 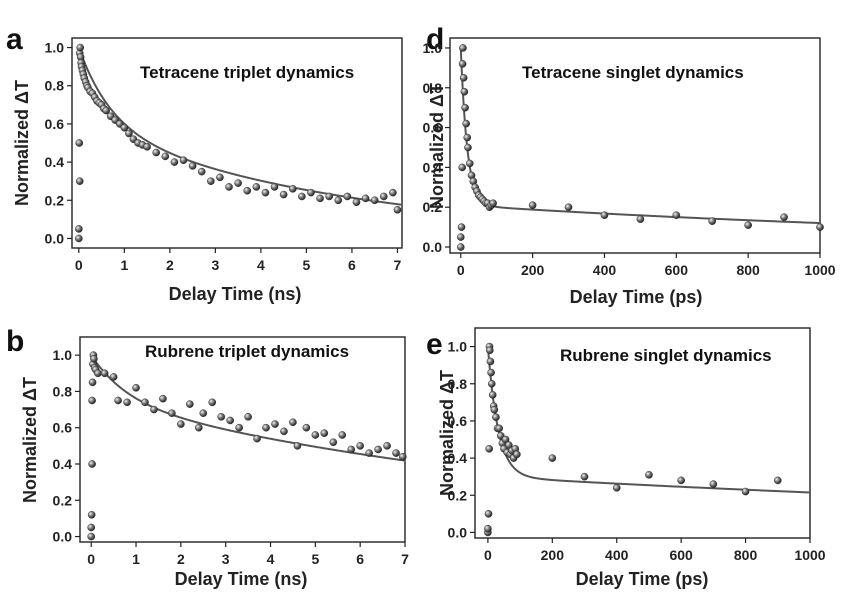 What do you see at coordinates (819, 270) in the screenshot?
I see `x-tick-label: 1000` at bounding box center [819, 270].